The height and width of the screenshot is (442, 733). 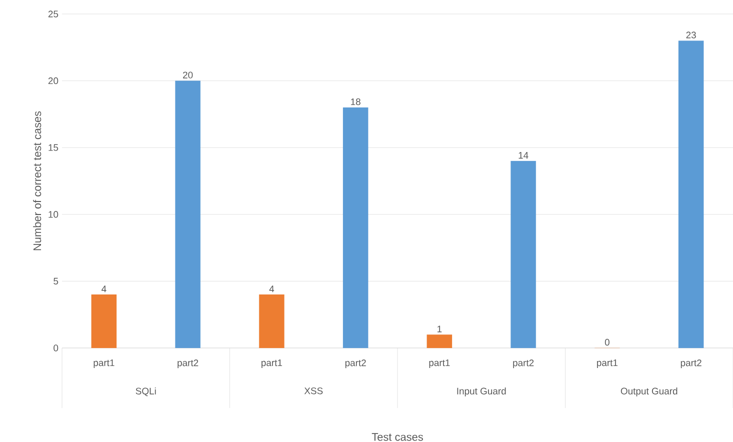 I want to click on x-tick-label: SQLi, so click(x=146, y=392).